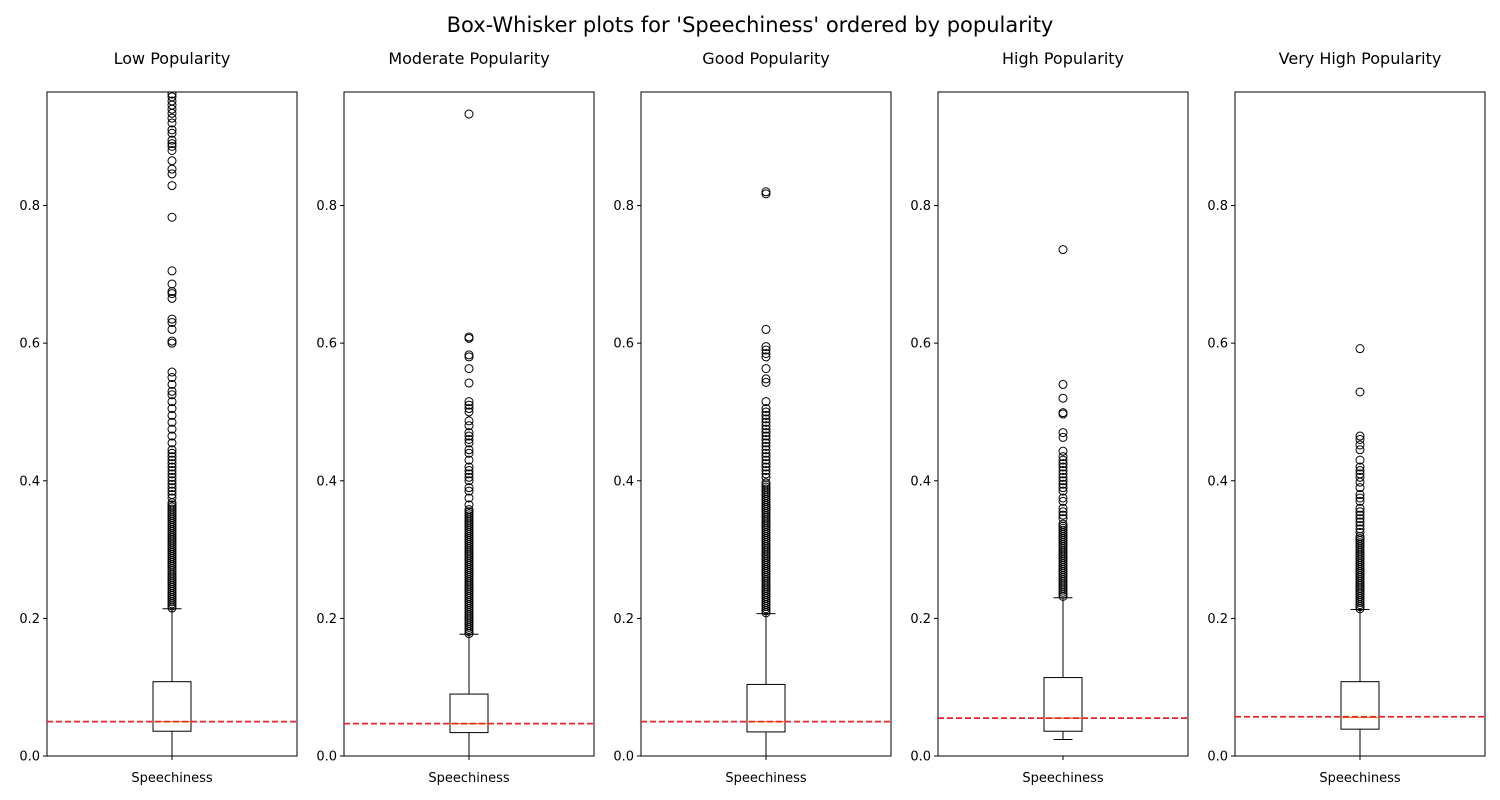 The width and height of the screenshot is (1500, 800). What do you see at coordinates (468, 58) in the screenshot?
I see `panel-title: Moderate Popularity` at bounding box center [468, 58].